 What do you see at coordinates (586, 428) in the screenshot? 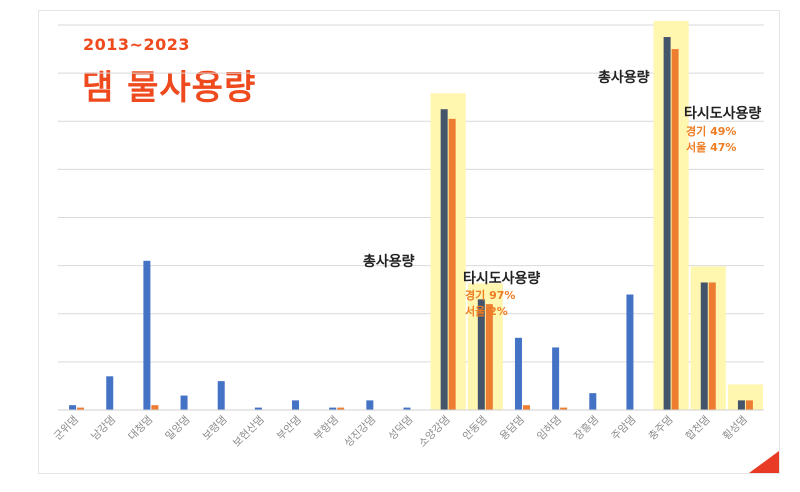
I see `x-tick-label: 장흥댐` at bounding box center [586, 428].